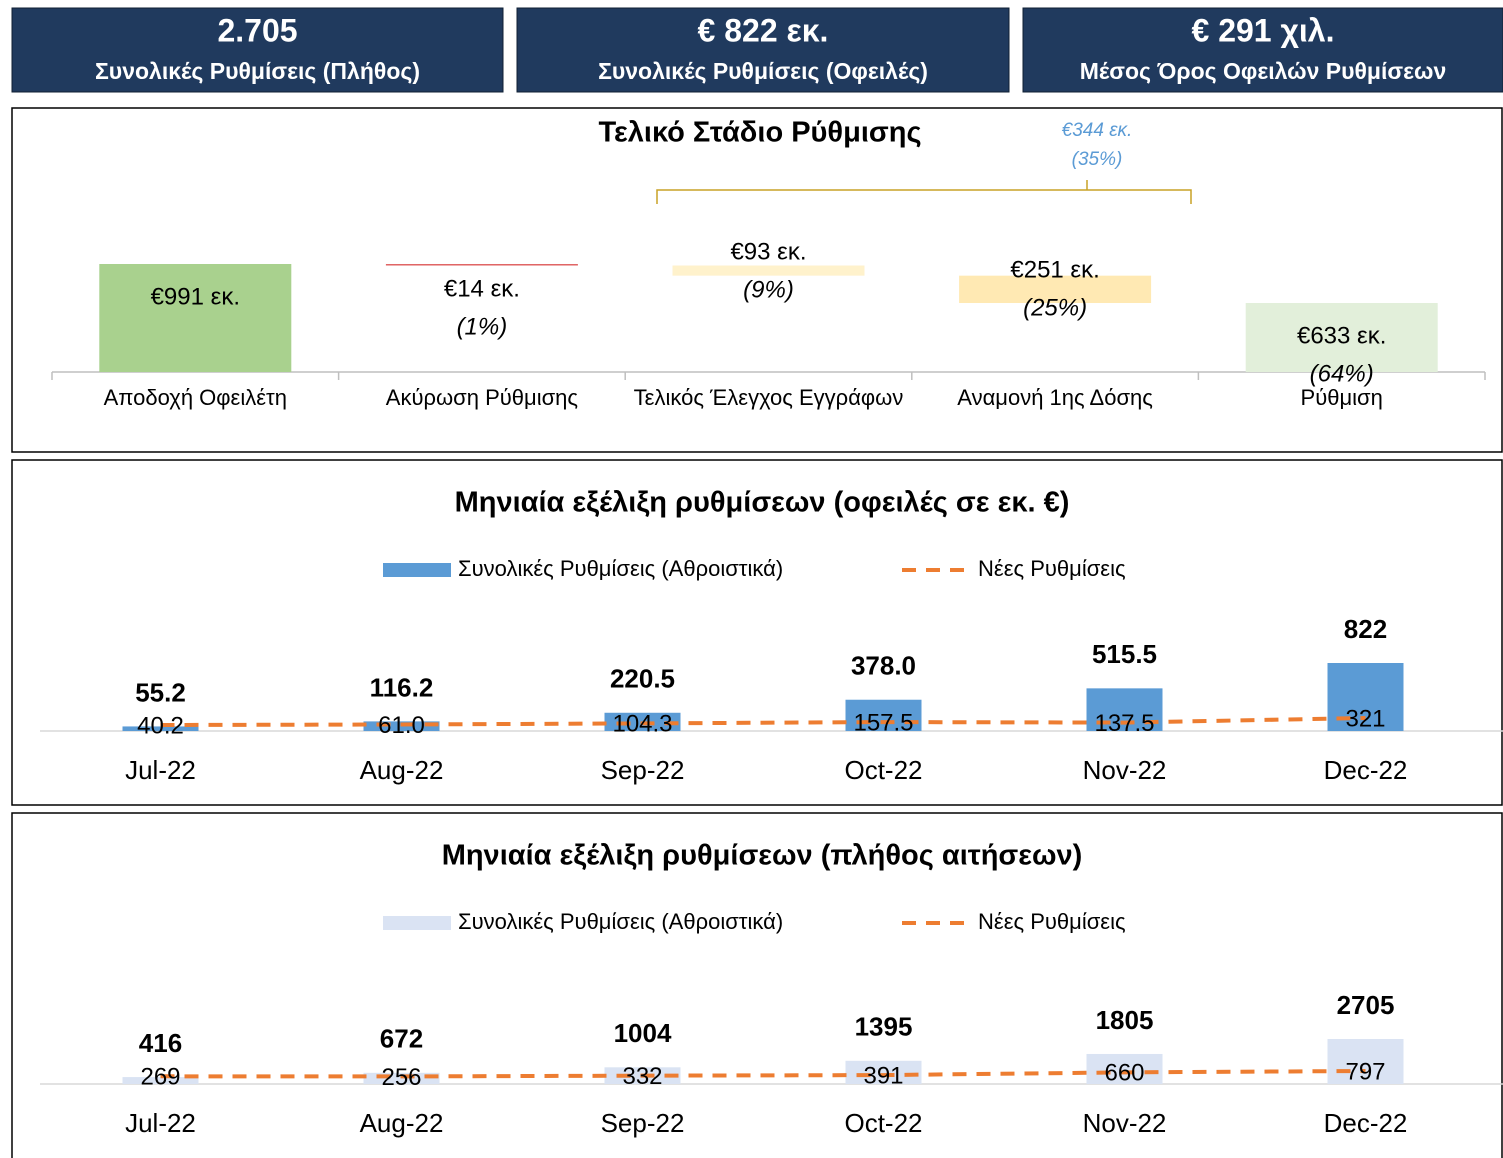 The height and width of the screenshot is (1158, 1503). I want to click on data-label: 220.5, so click(642, 679).